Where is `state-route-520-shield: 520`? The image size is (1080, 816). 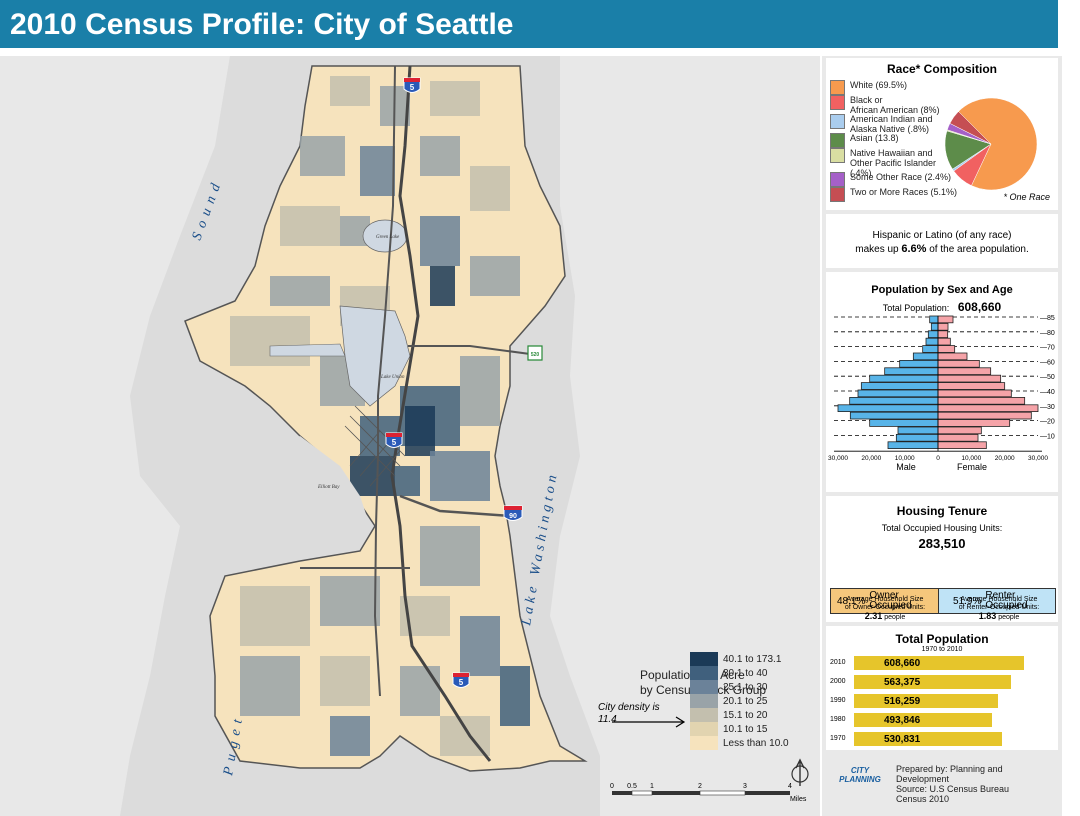
state-route-520-shield: 520 is located at coordinates (535, 353).